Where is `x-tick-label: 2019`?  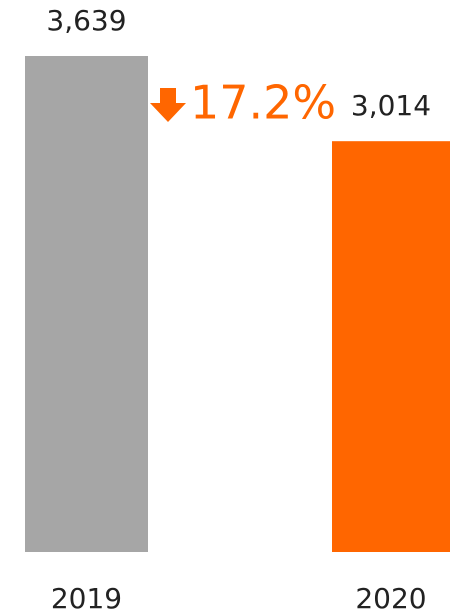
x-tick-label: 2019 is located at coordinates (86, 598).